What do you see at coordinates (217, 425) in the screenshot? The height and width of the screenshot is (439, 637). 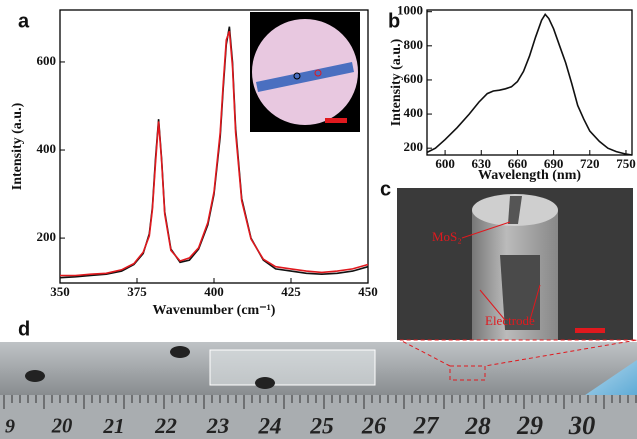 I see `ruler-label: 23` at bounding box center [217, 425].